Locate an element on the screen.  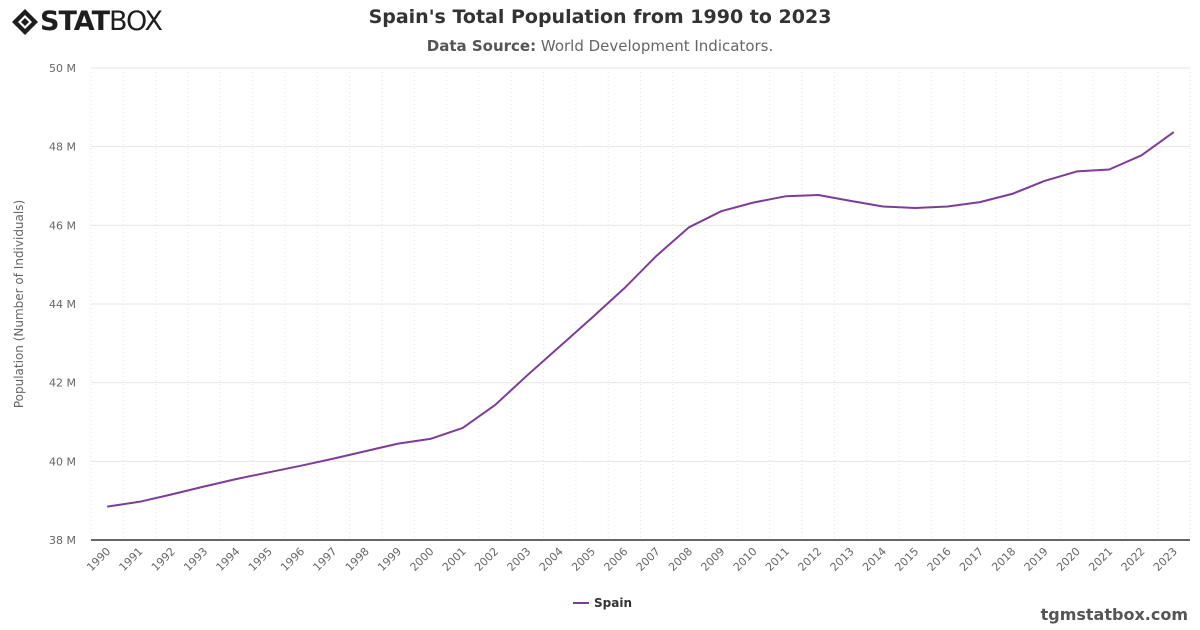
x-tick-label: 2006 is located at coordinates (615, 559).